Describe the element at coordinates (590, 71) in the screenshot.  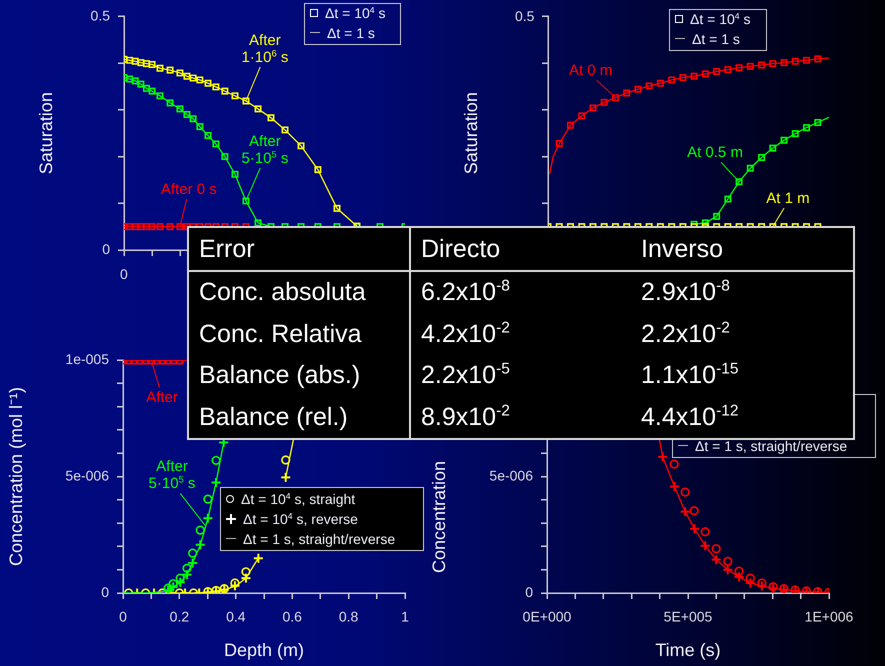
I see `annotation: At 0 m` at that location.